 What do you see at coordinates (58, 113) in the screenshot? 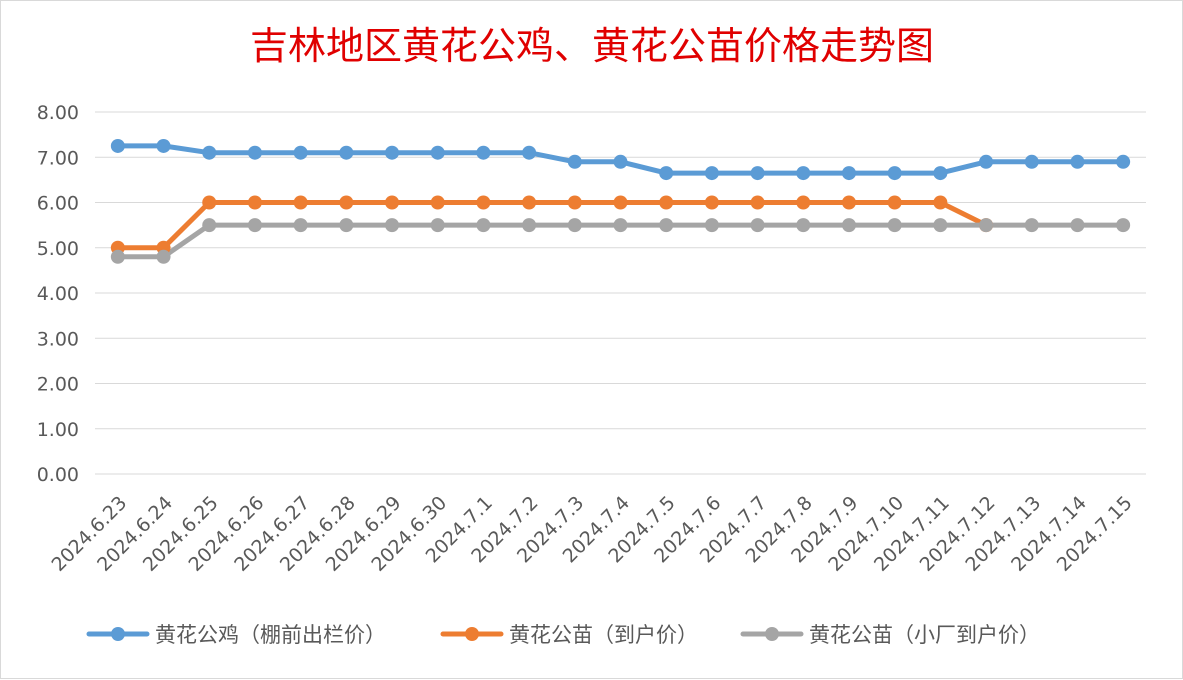
I see `y-tick-label: 8.00` at bounding box center [58, 113].